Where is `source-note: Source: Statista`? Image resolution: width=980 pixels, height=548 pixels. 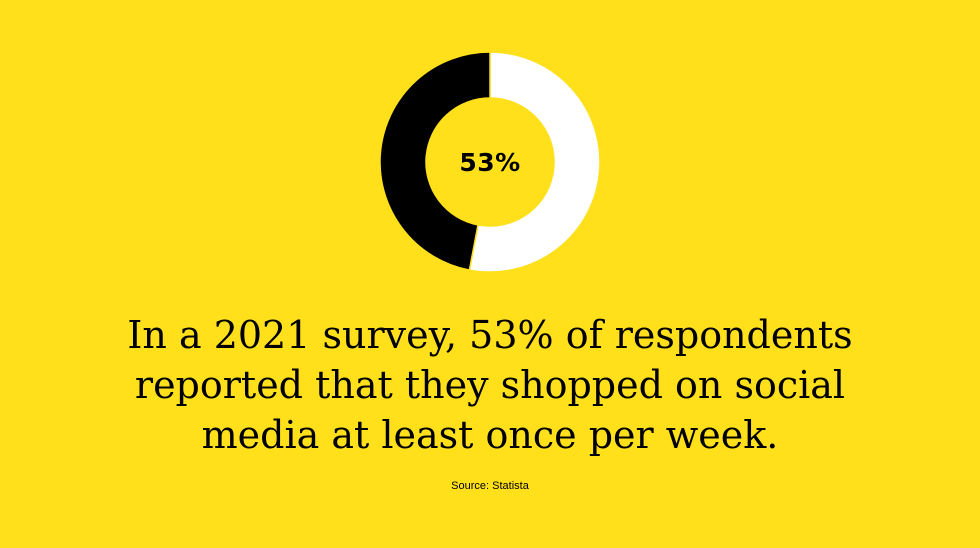
source-note: Source: Statista is located at coordinates (490, 486).